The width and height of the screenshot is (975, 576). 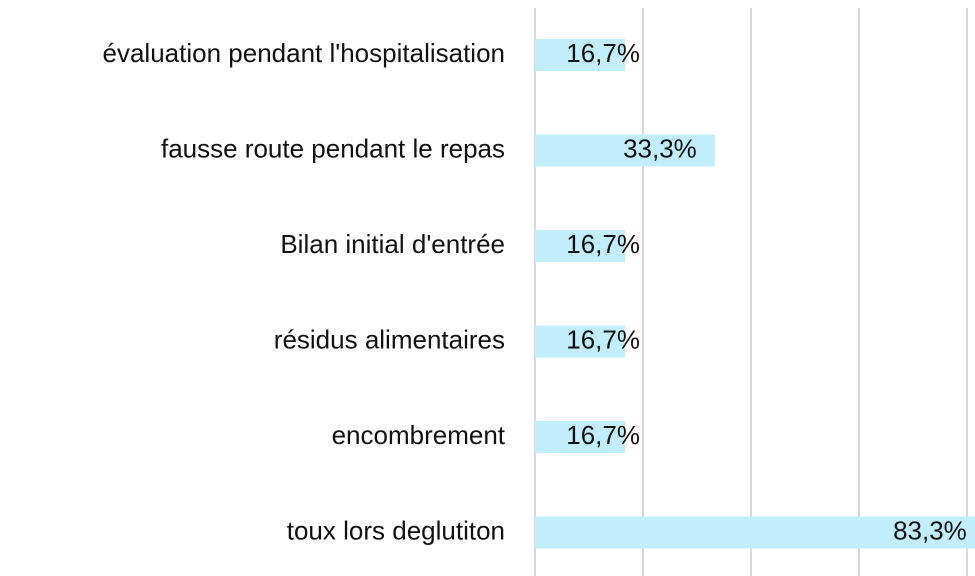 I want to click on category-label: résidus alimentaires, so click(x=389, y=339).